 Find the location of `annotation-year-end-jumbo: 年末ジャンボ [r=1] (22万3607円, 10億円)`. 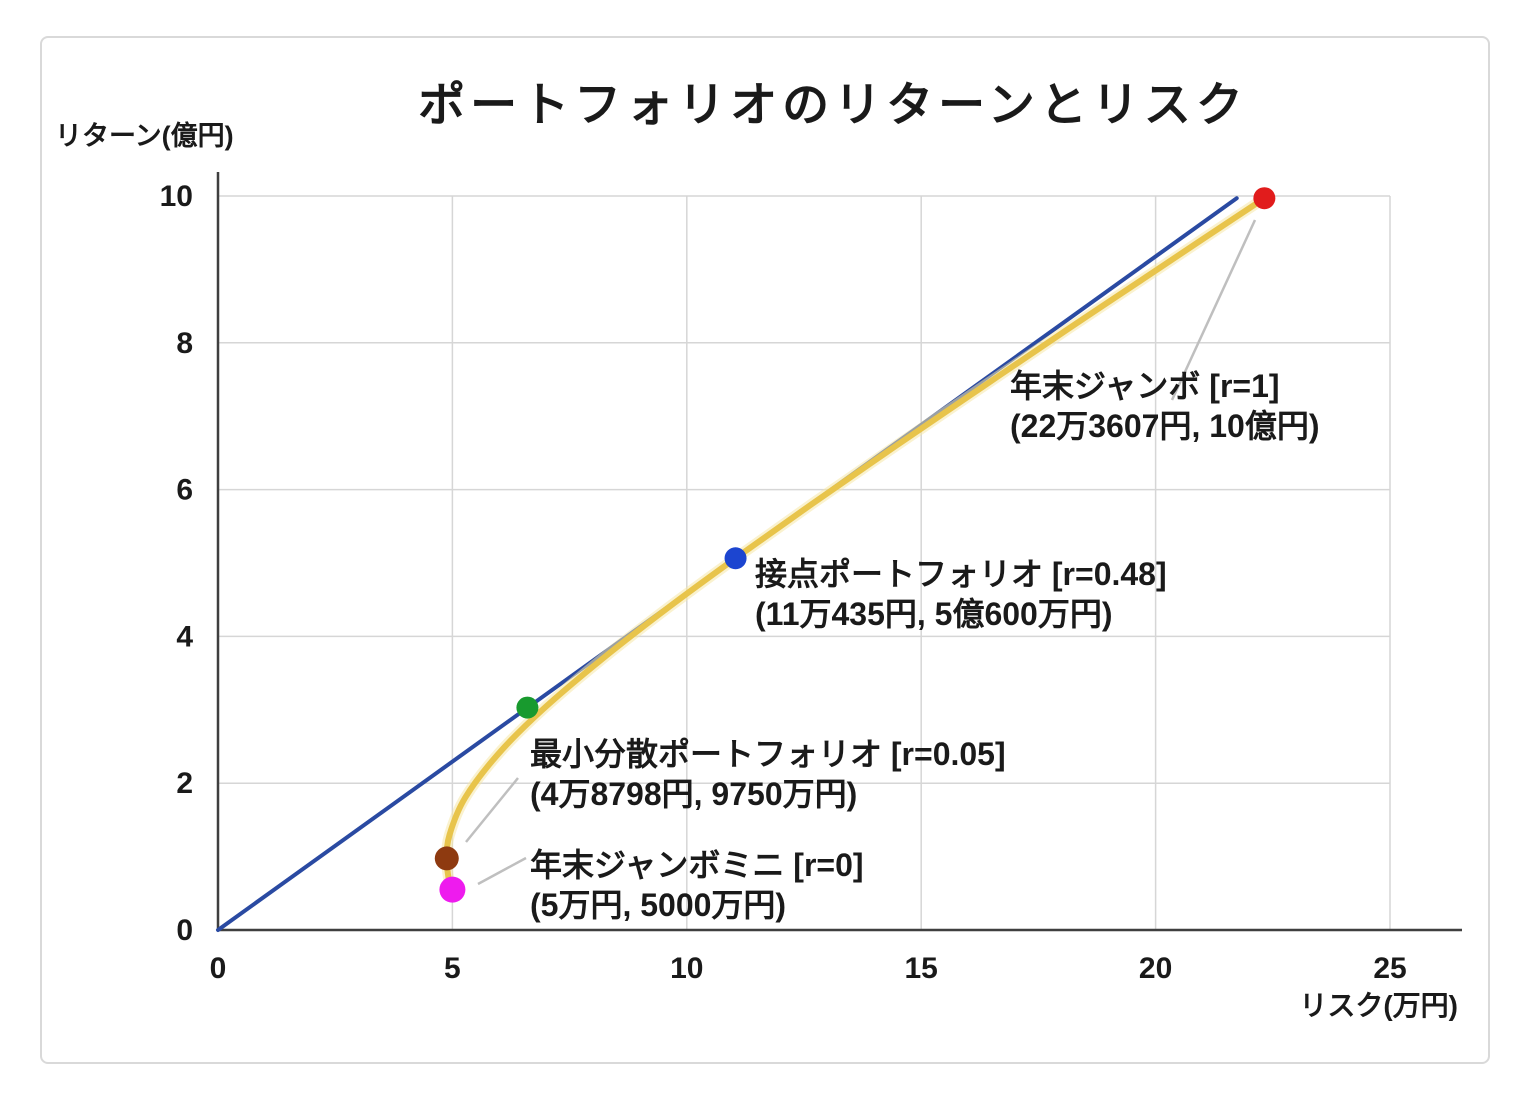

annotation-year-end-jumbo: 年末ジャンボ [r=1] (22万3607円, 10億円) is located at coordinates (1164, 406).